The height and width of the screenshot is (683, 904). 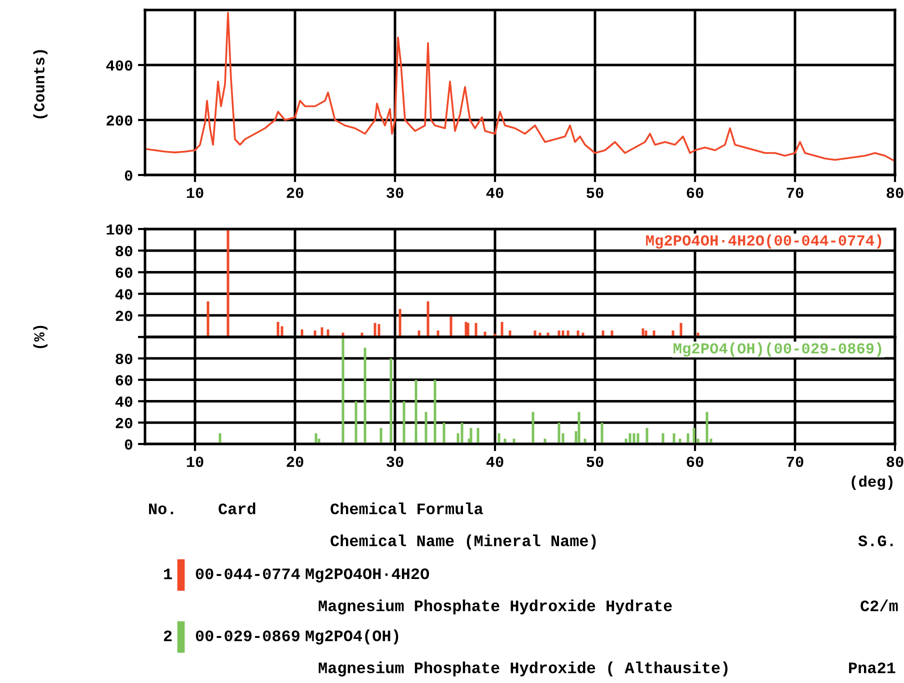 What do you see at coordinates (248, 636) in the screenshot?
I see `text: 00-029-0869` at bounding box center [248, 636].